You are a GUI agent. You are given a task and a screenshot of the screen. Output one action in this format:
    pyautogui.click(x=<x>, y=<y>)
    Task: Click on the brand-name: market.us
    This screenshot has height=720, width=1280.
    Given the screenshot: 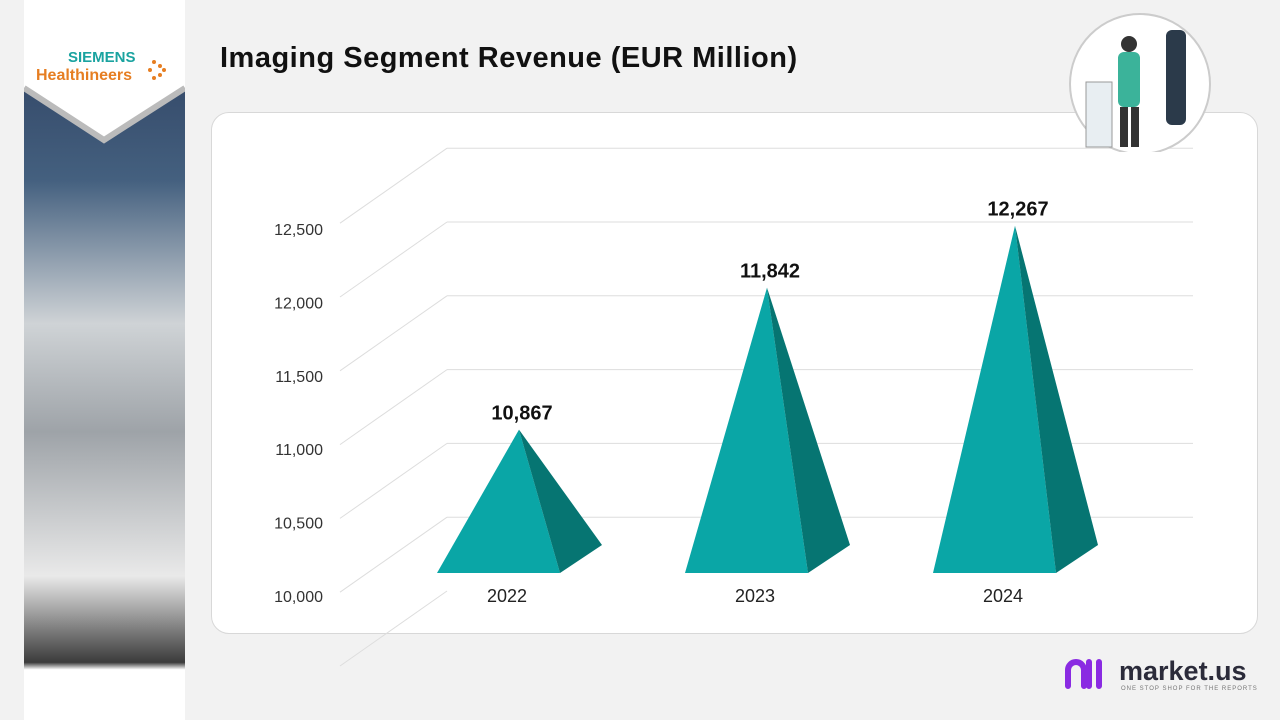 What is the action you would take?
    pyautogui.click(x=1183, y=671)
    